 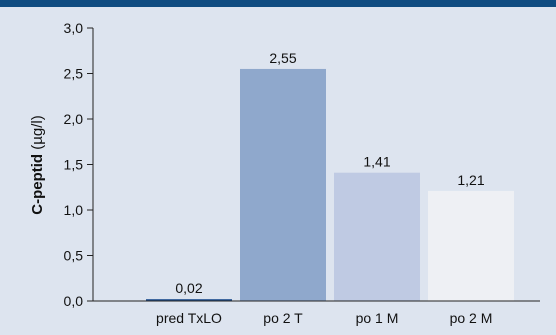 I want to click on x-axis-ticks: pred TxLO po 2 T po 1 M po 2 M, so click(x=324, y=318).